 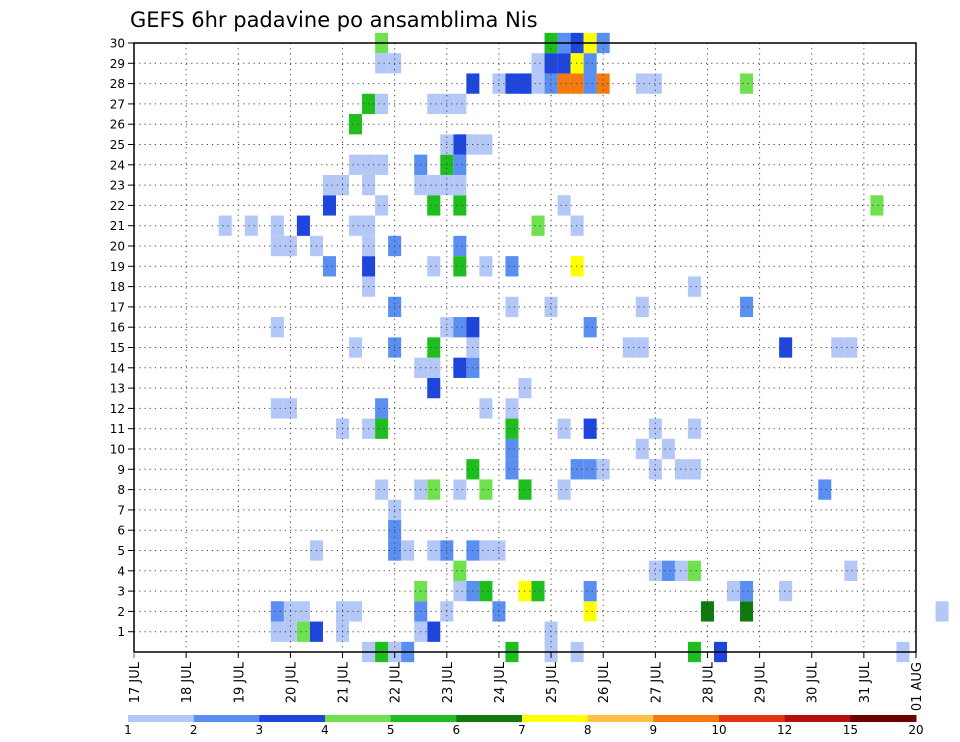 I want to click on legend-level-label: 5, so click(x=391, y=730).